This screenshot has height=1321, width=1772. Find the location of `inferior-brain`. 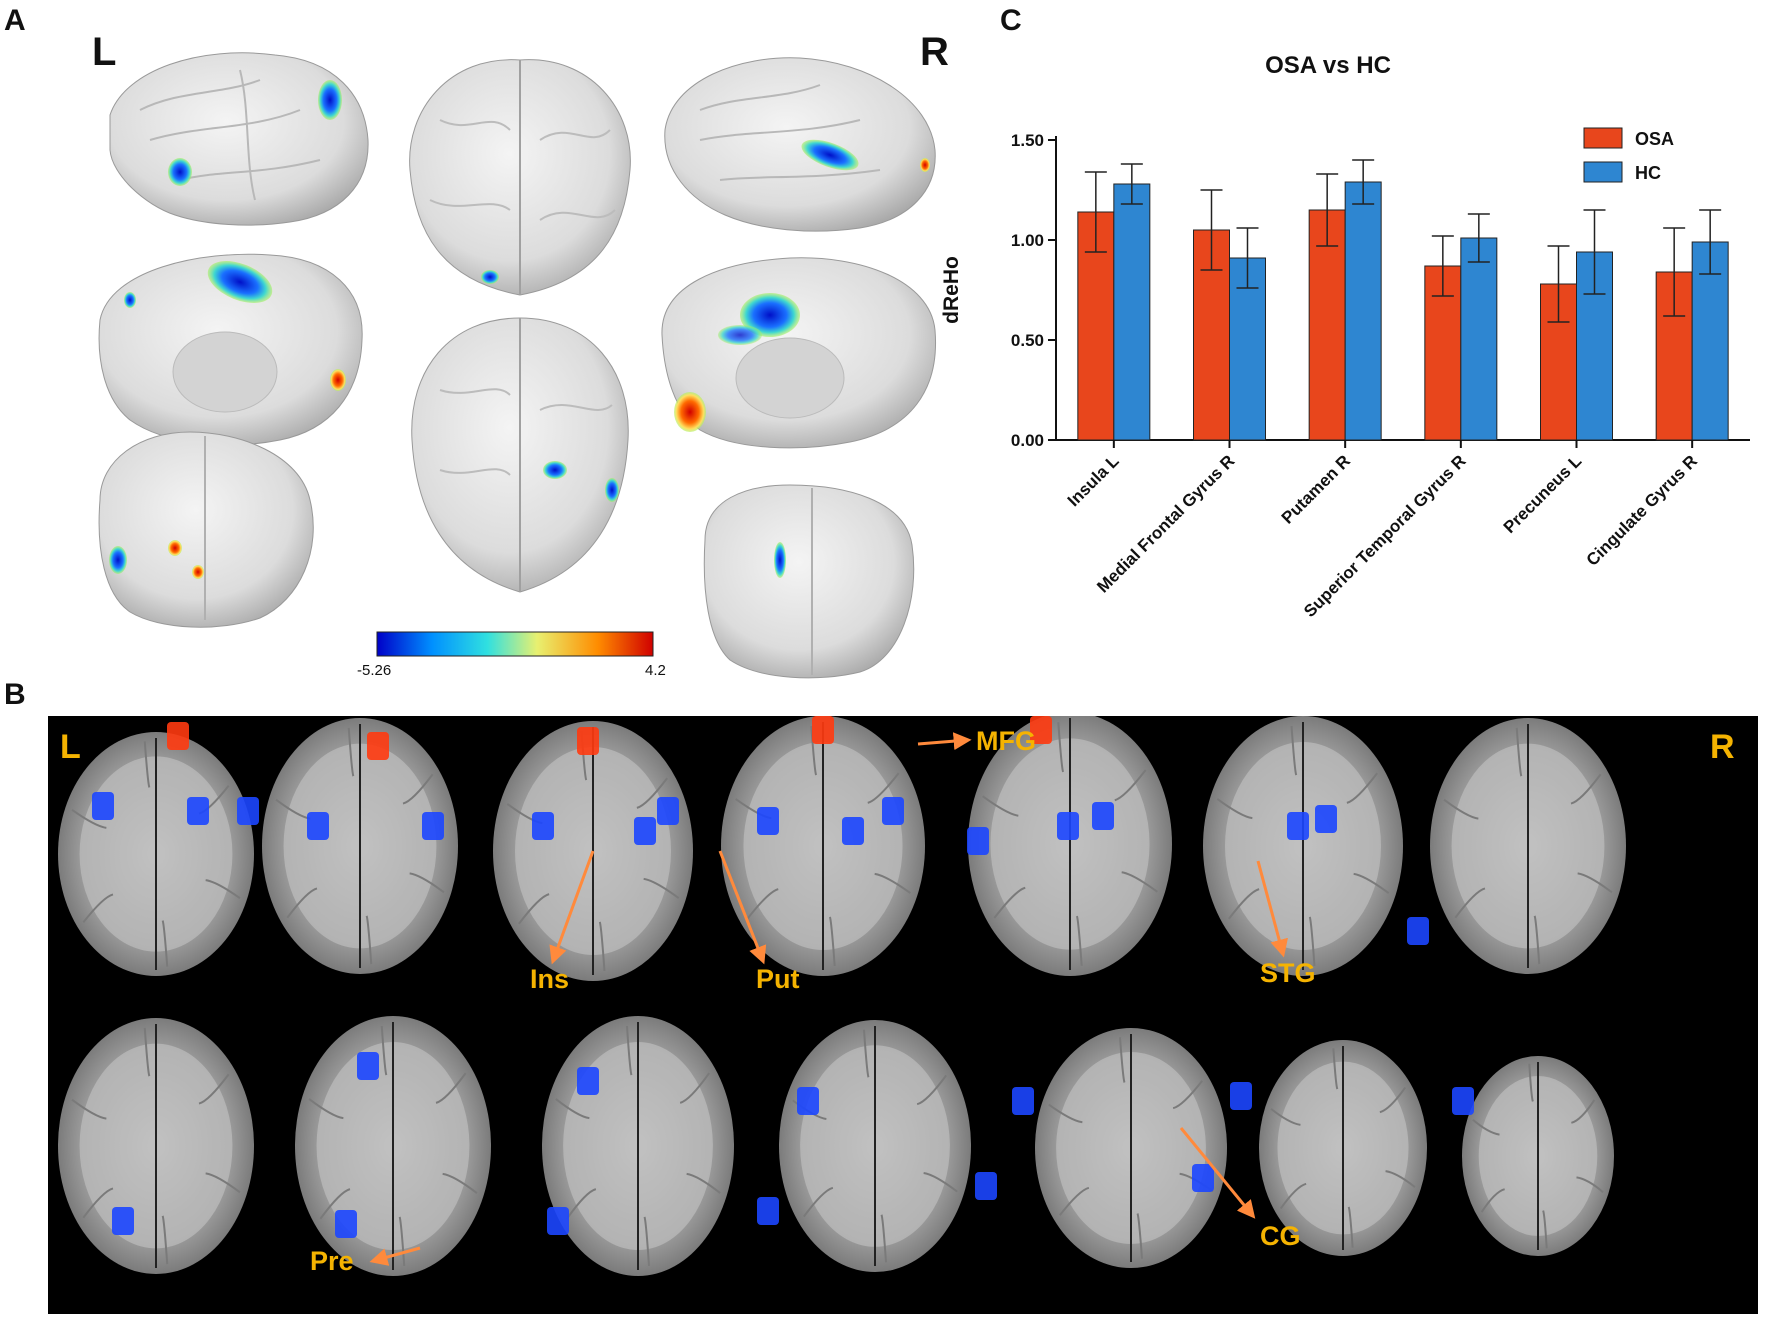

inferior-brain is located at coordinates (520, 455).